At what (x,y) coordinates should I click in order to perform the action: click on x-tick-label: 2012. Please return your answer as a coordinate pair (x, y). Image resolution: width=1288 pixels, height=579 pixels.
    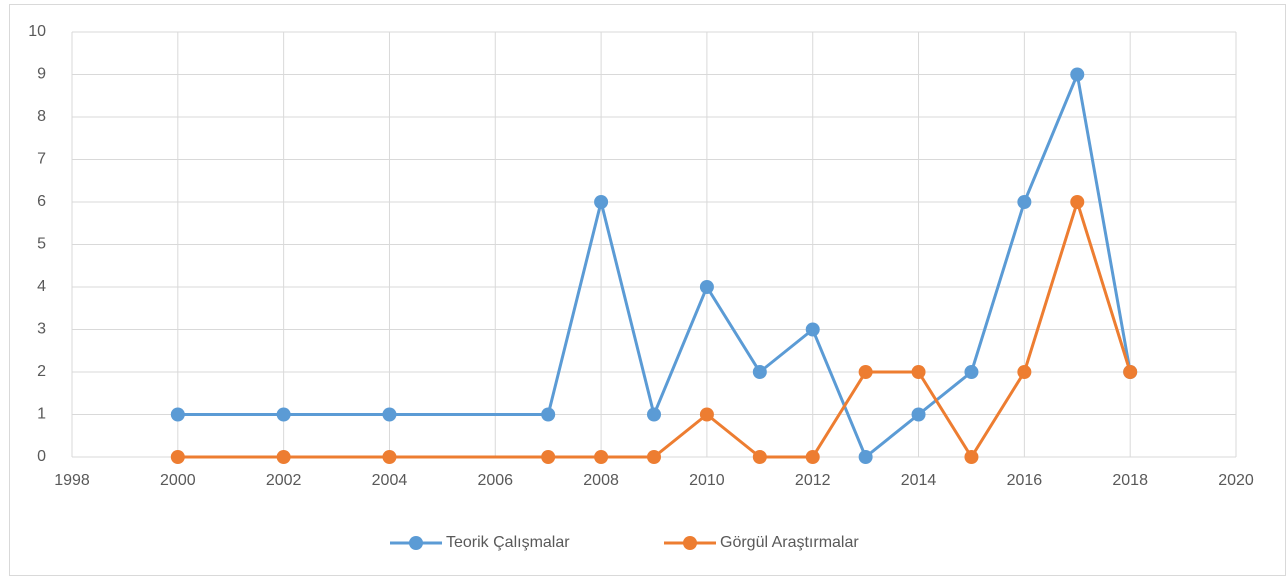
    Looking at the image, I should click on (813, 480).